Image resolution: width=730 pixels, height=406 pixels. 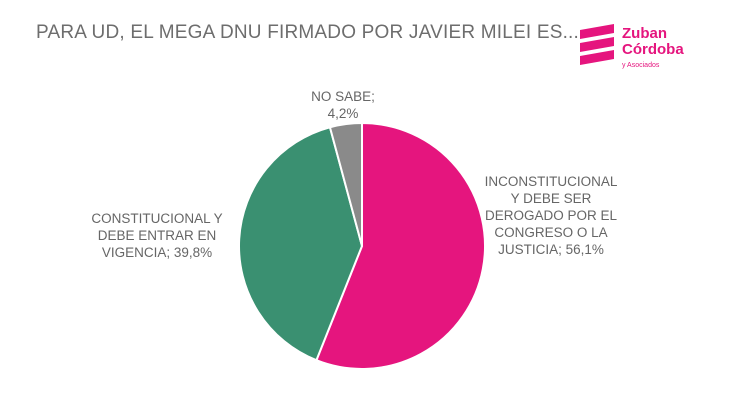 What do you see at coordinates (551, 249) in the screenshot?
I see `slice-label-line: JUSTICIA; 56,1%` at bounding box center [551, 249].